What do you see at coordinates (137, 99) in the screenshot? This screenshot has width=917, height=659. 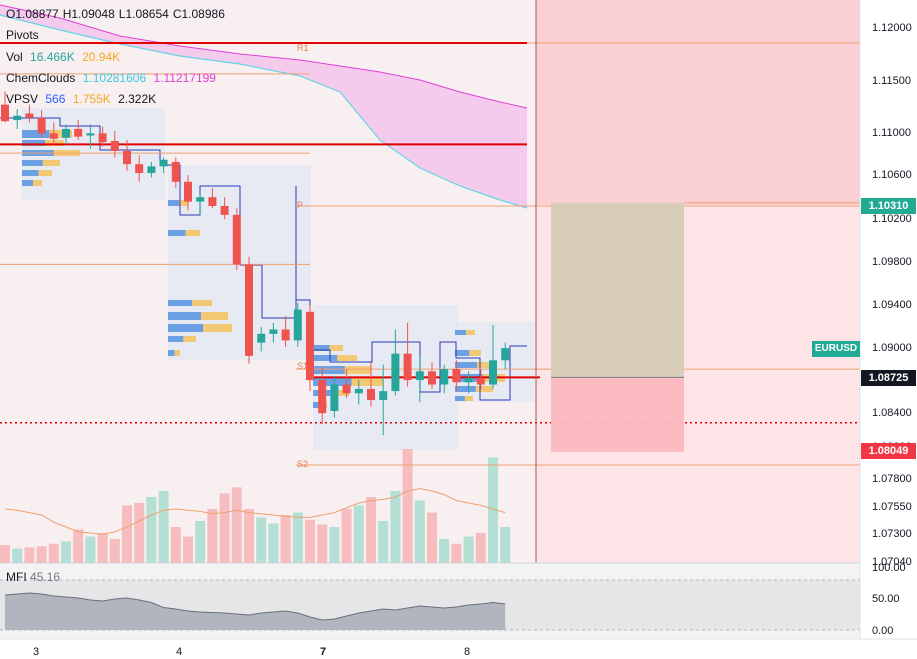 I see `vpsv-value-3: 2.322K` at bounding box center [137, 99].